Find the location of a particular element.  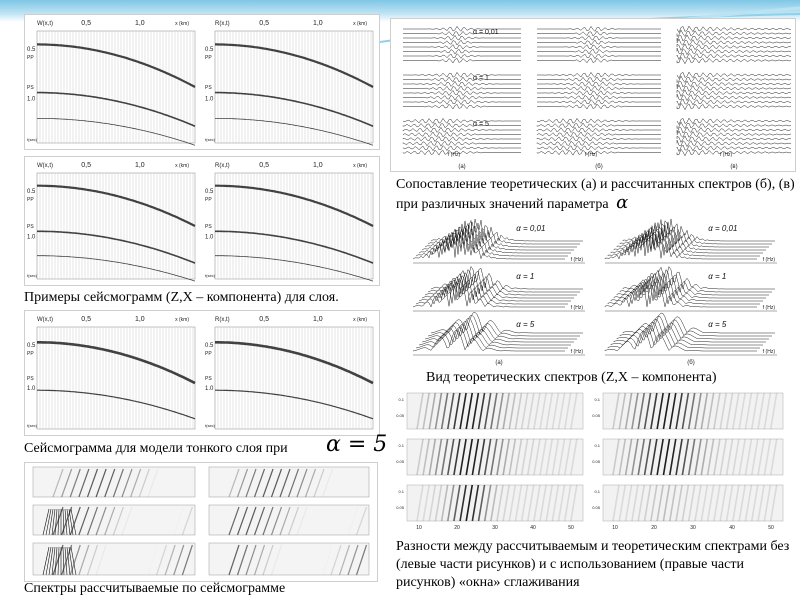

seismo-frame is located at coordinates (294, 87).